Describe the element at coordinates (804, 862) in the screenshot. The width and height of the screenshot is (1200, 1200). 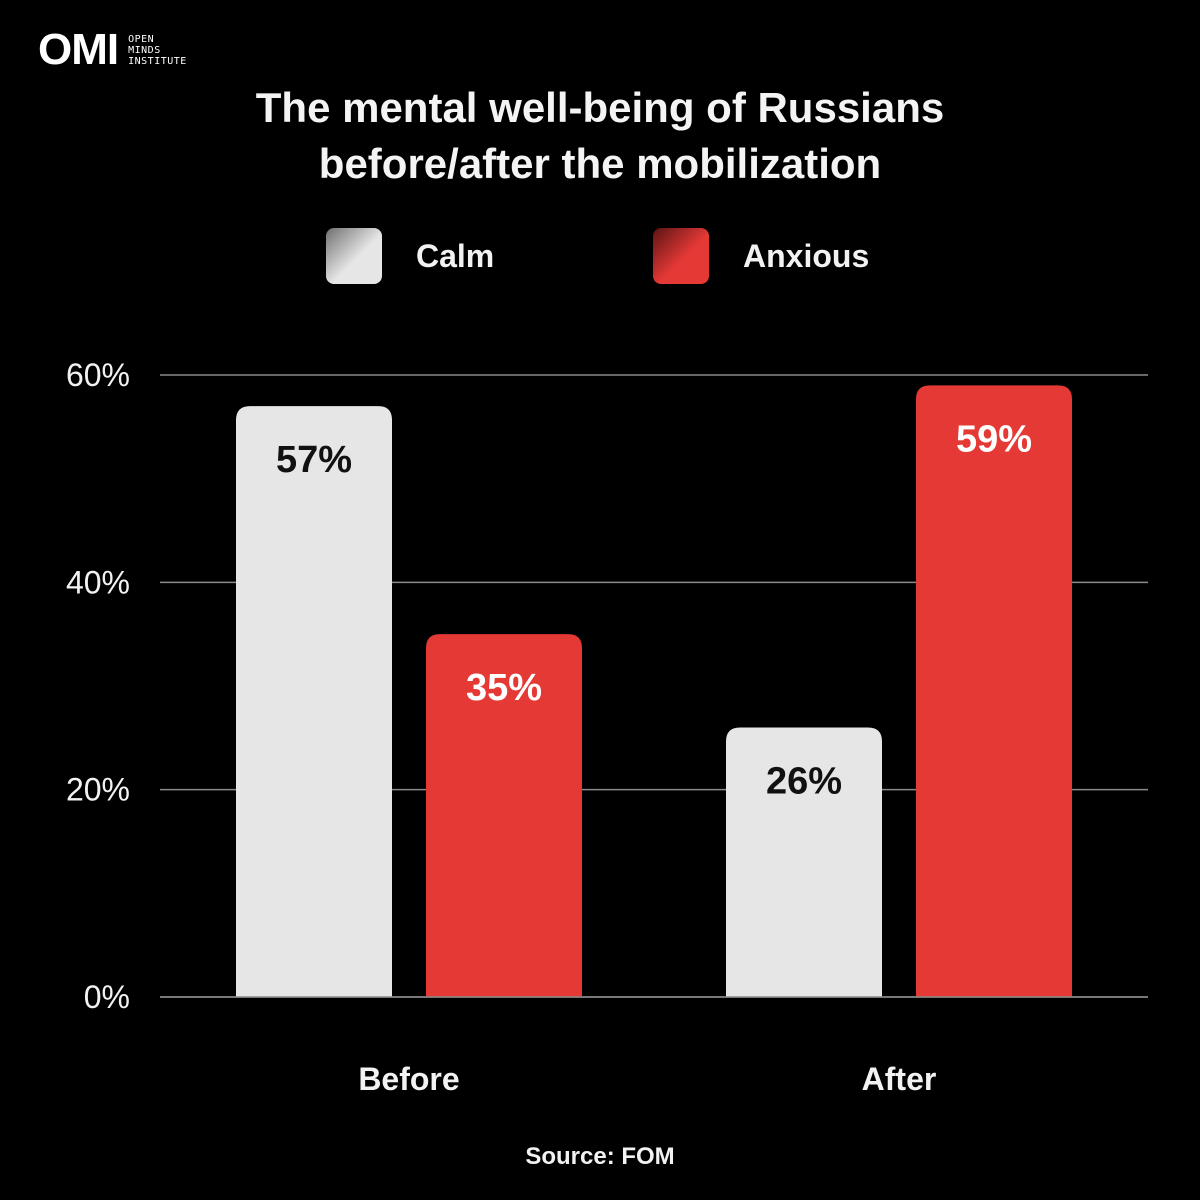
I see `bar-after-calm` at that location.